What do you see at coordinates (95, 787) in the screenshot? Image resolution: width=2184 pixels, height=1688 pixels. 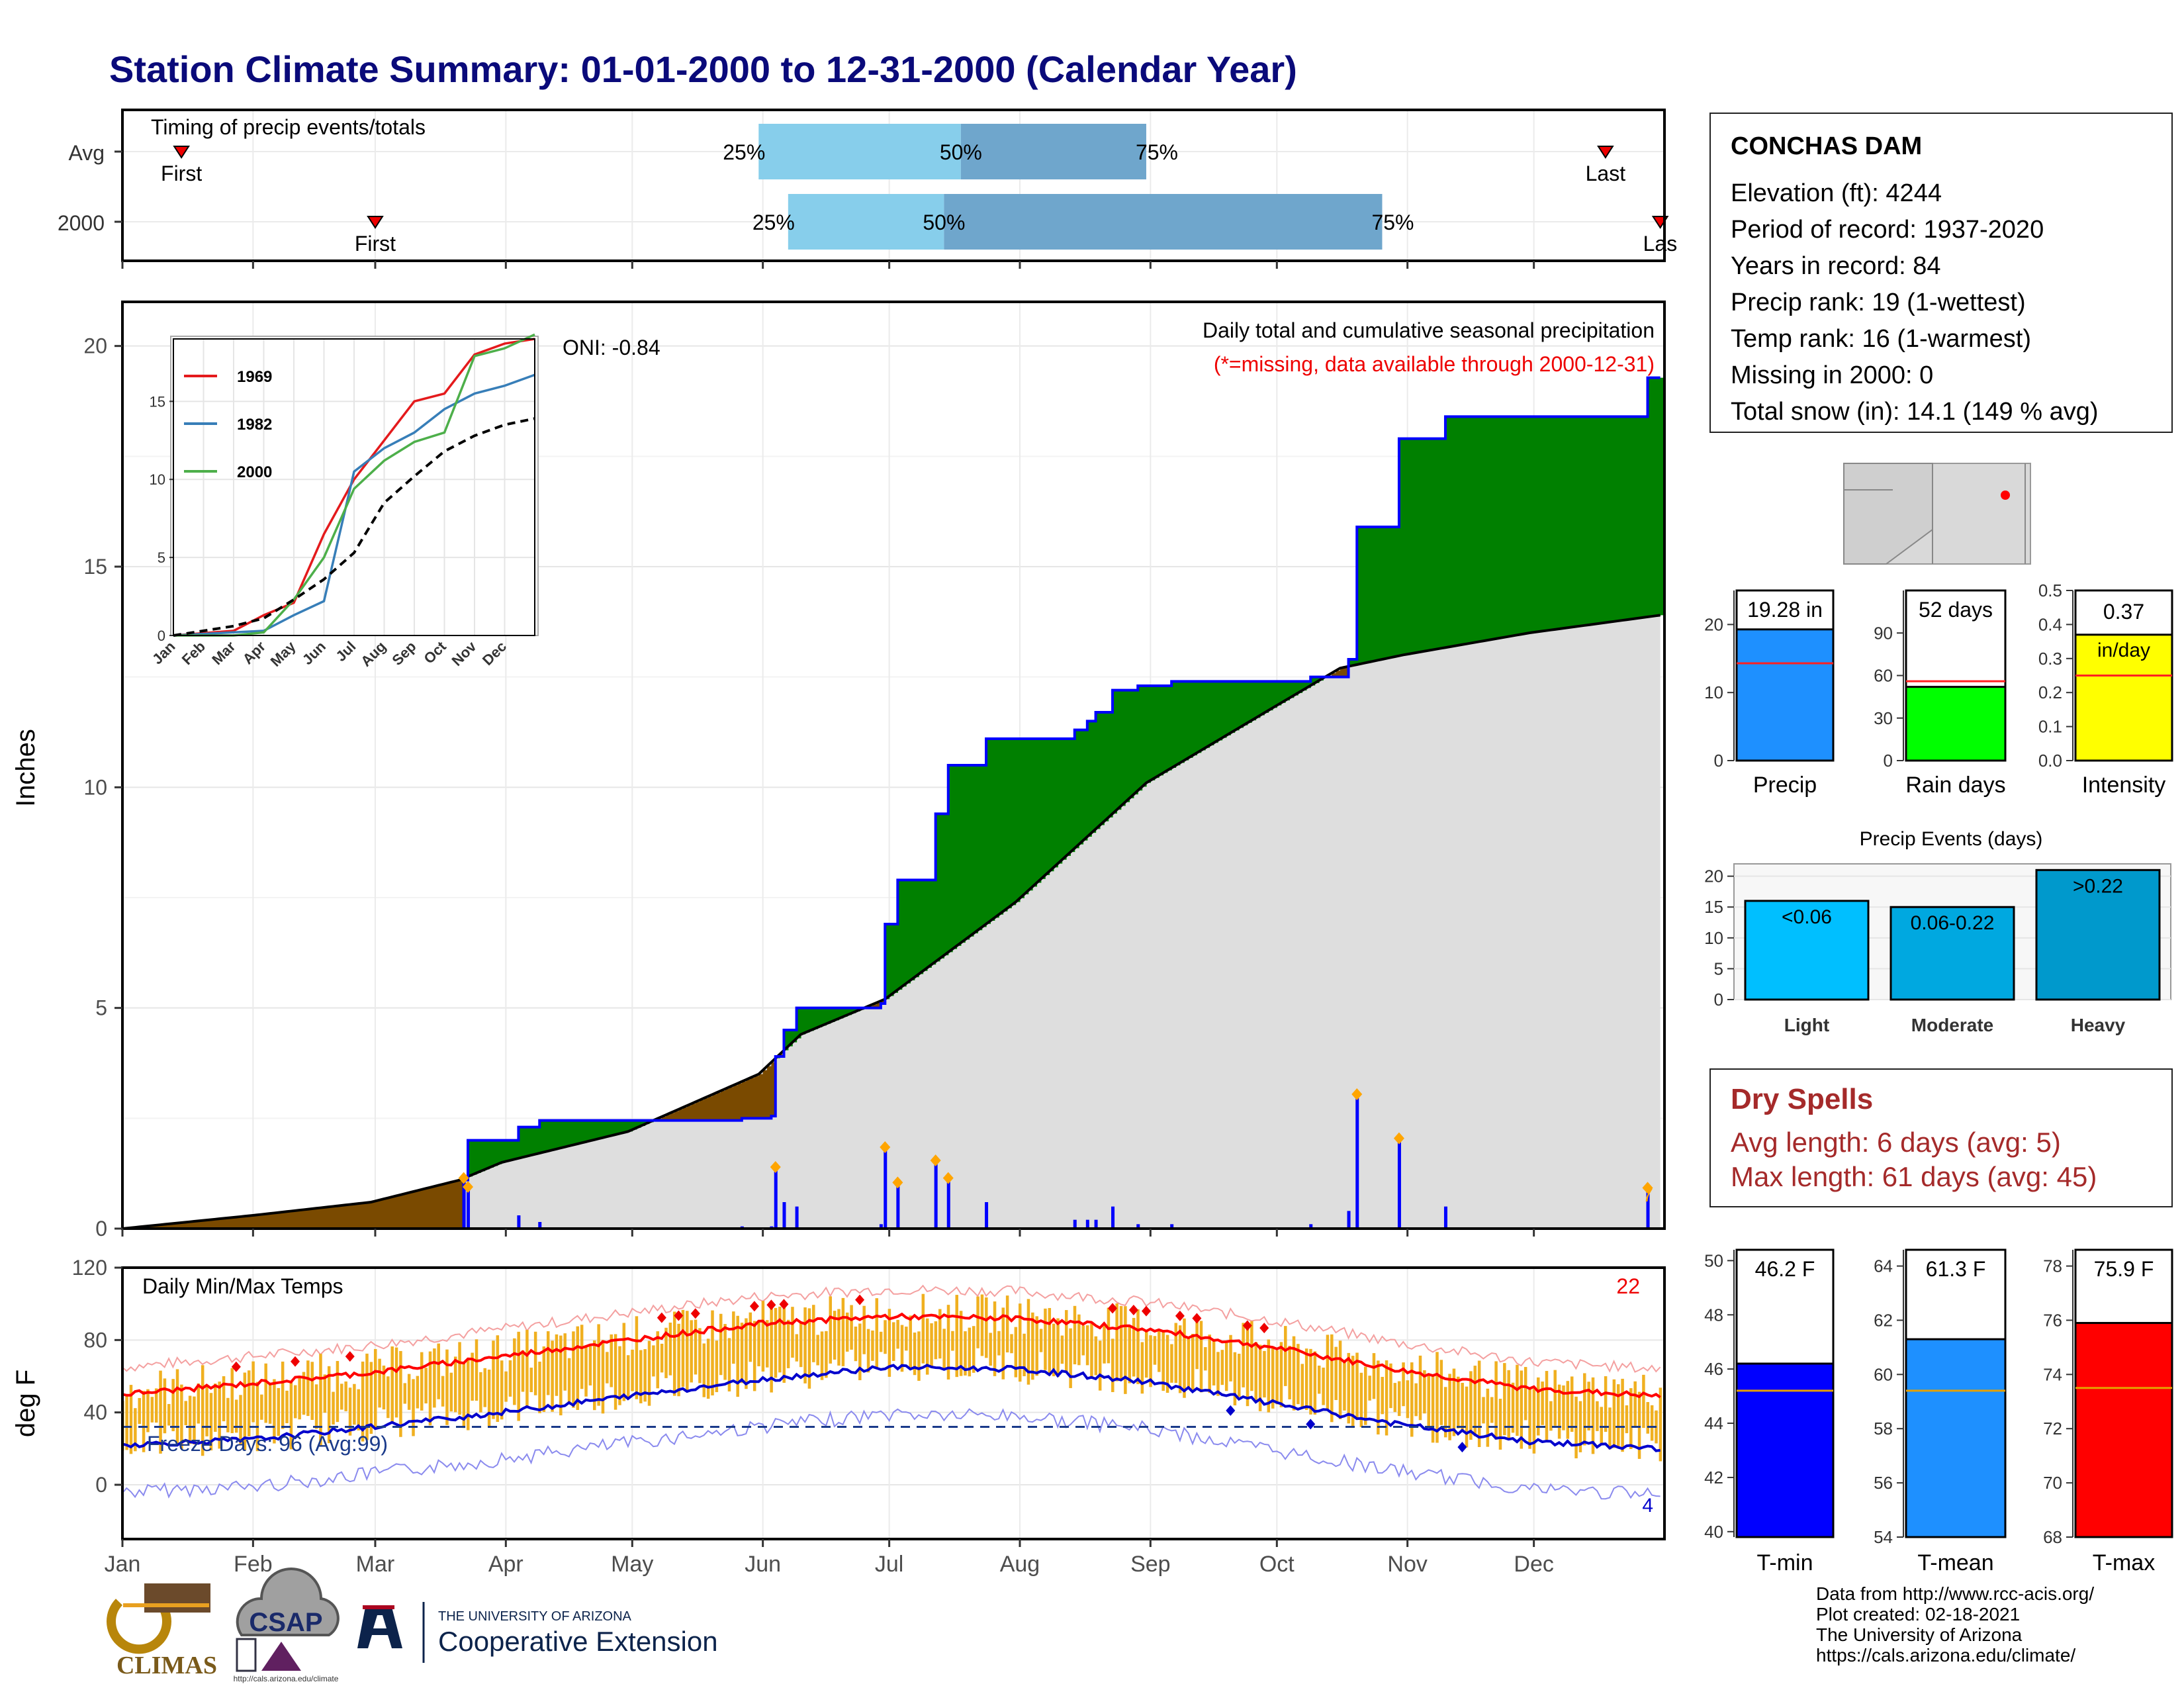 I see `precip-ytick-label: 10` at bounding box center [95, 787].